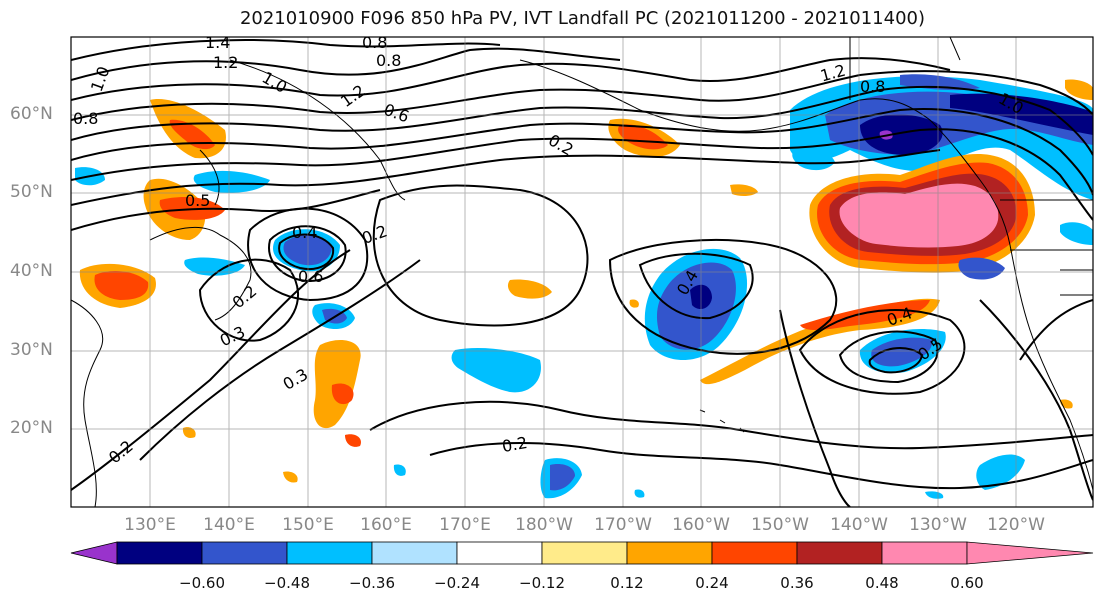 Image resolution: width=1105 pixels, height=601 pixels. Describe the element at coordinates (701, 525) in the screenshot. I see `lon-label: 160°W` at that location.